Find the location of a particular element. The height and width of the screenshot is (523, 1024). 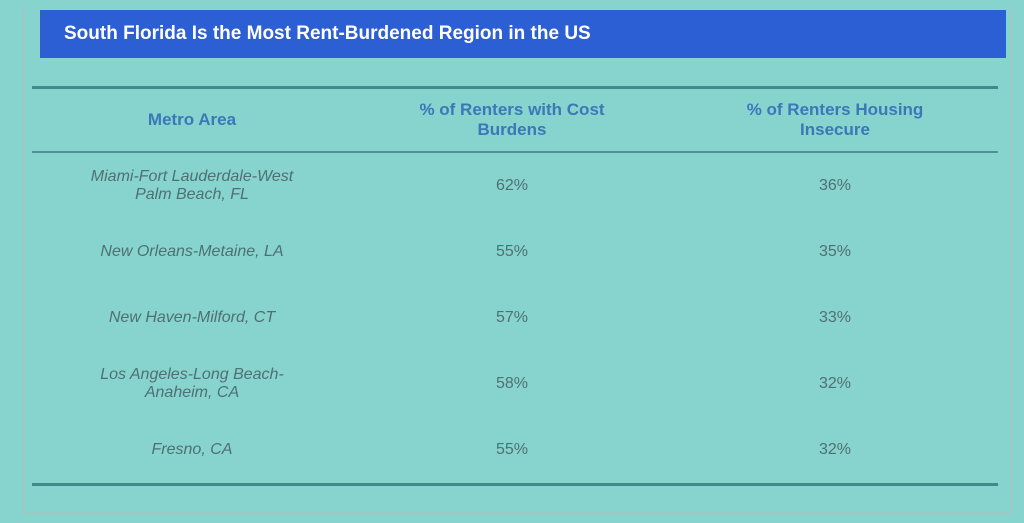

table-row: Los Angeles-Long Beach-Anaheim, CA 58% 32% is located at coordinates (515, 384).